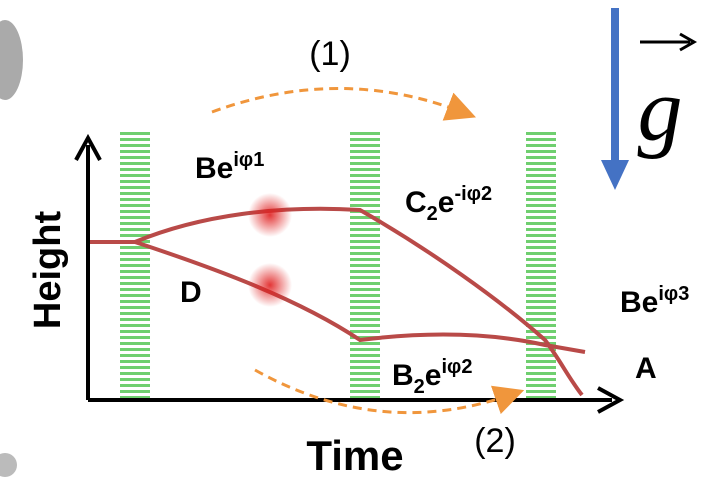 This screenshot has width=725, height=481. Describe the element at coordinates (48, 270) in the screenshot. I see `y-axis-label: Height` at that location.